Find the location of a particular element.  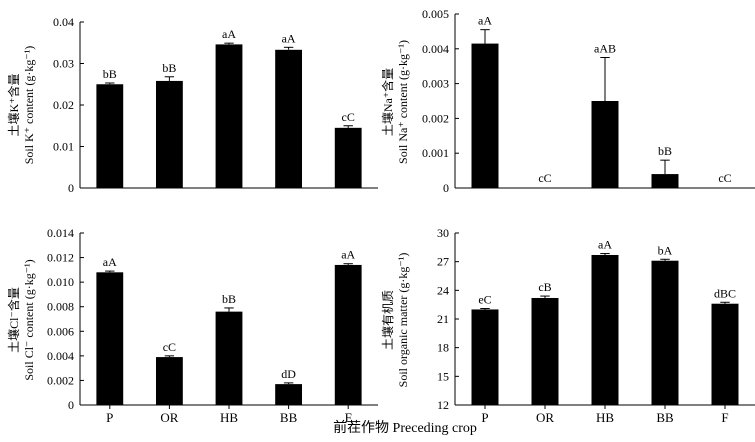

y-tick-label: 0.010 is located at coordinates (60, 282).